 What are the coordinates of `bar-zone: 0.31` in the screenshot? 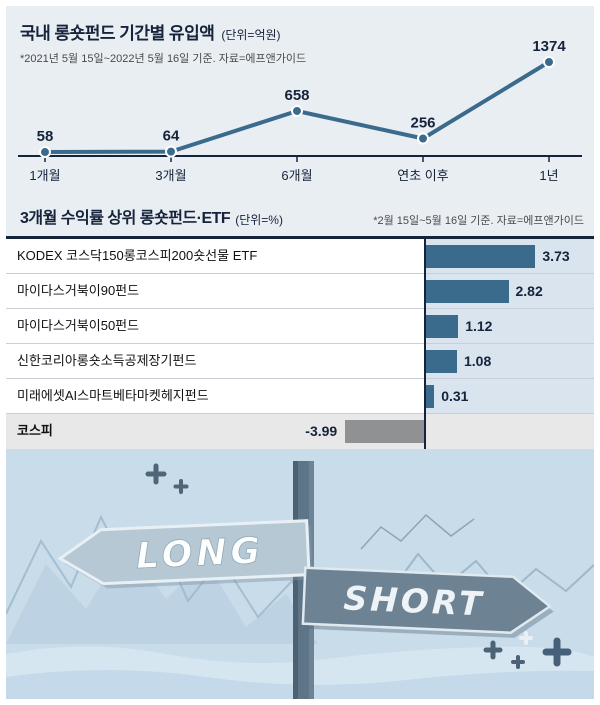 It's located at (509, 396).